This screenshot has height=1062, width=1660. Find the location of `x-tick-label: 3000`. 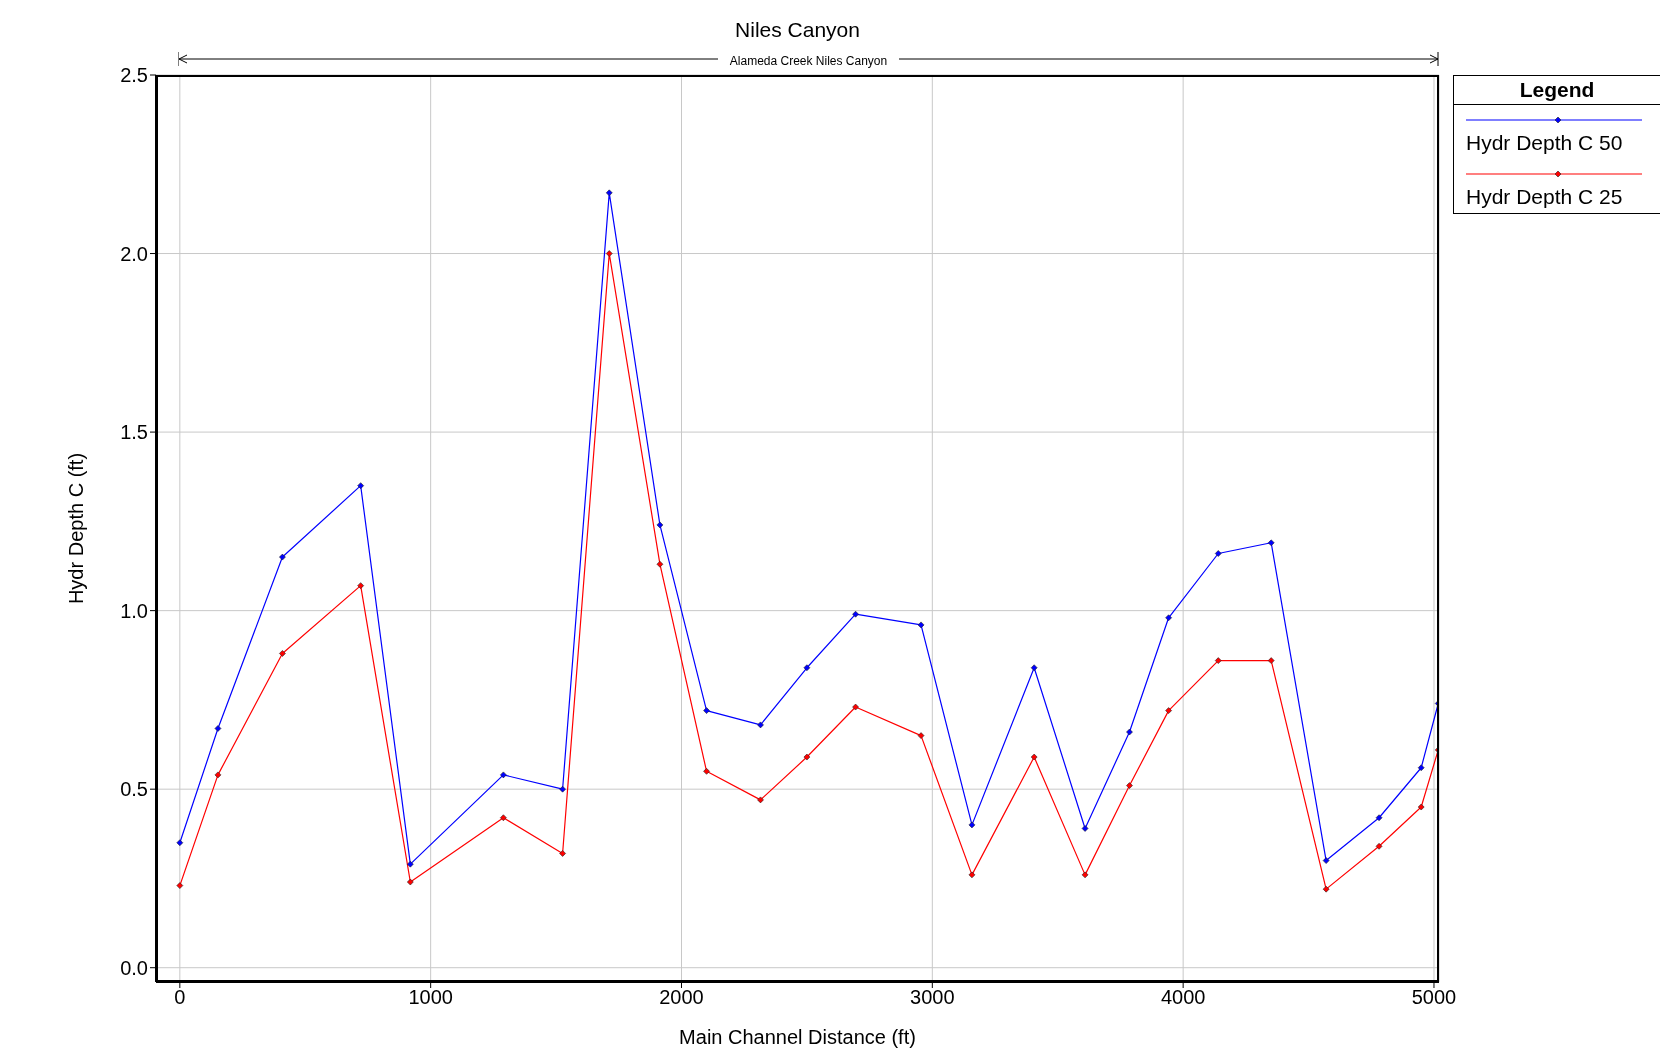

x-tick-label: 3000 is located at coordinates (932, 997).